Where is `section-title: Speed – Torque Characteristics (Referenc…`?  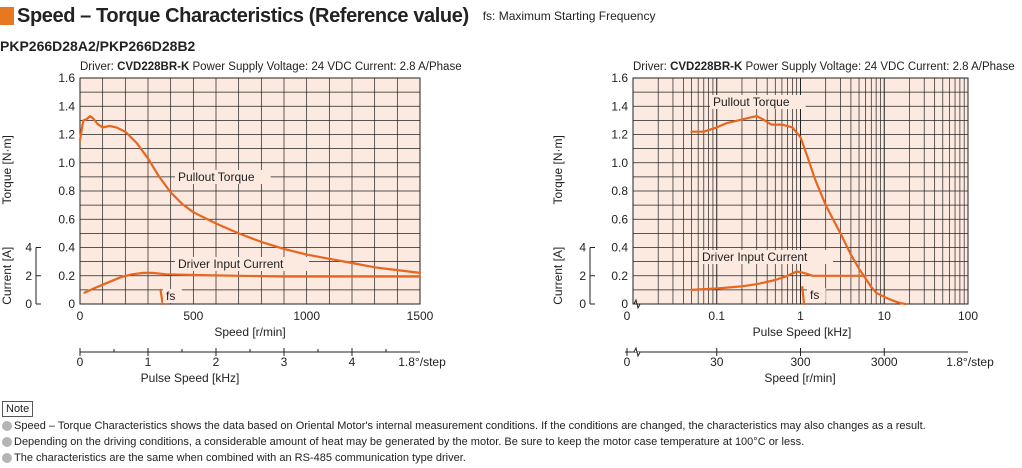
section-title: Speed – Torque Characteristics (Referenc… is located at coordinates (243, 15).